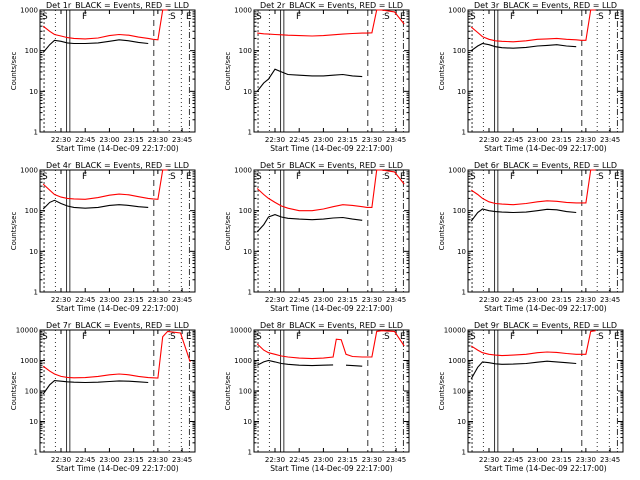  What do you see at coordinates (545, 325) in the screenshot?
I see `panel-title: Det 9r_BLACK = Events, RED = LLD` at bounding box center [545, 325].